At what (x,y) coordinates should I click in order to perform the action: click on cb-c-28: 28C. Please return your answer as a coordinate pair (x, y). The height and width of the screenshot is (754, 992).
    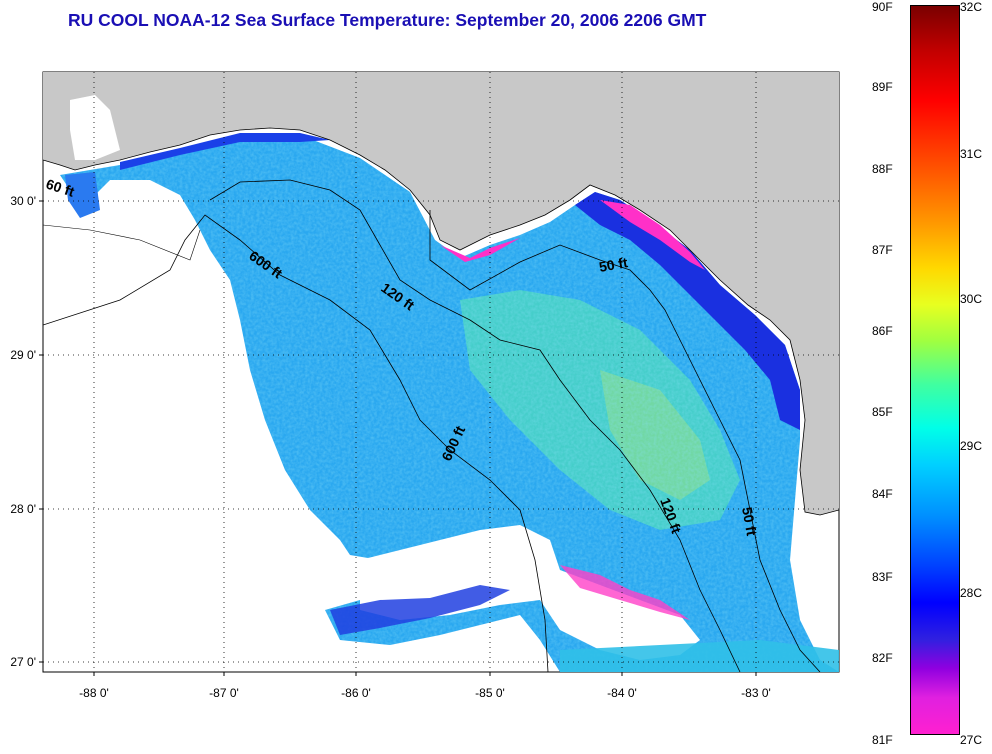
    Looking at the image, I should click on (971, 593).